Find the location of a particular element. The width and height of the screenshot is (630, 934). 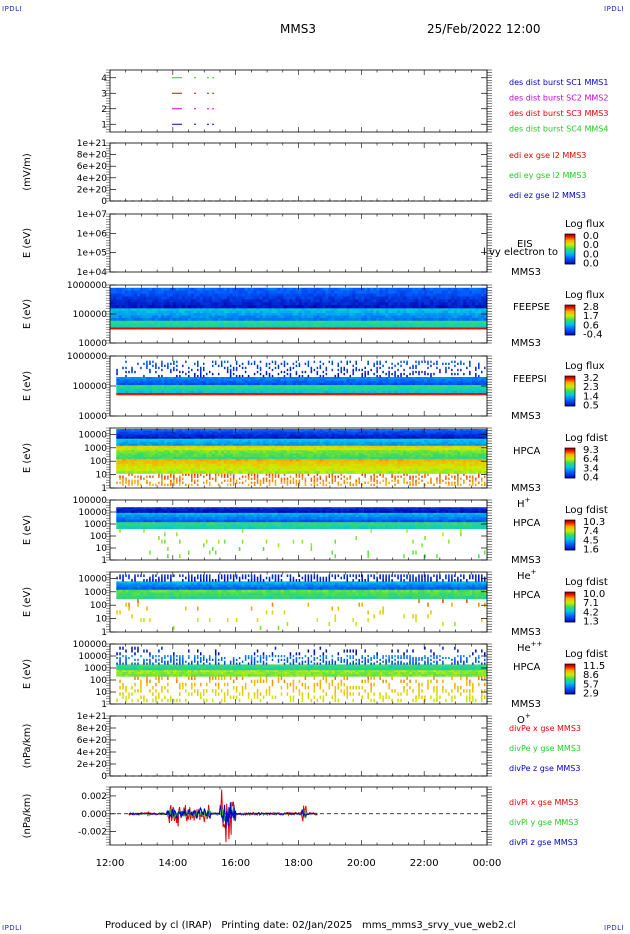

spacecraft-label: MMS3 is located at coordinates (526, 343).